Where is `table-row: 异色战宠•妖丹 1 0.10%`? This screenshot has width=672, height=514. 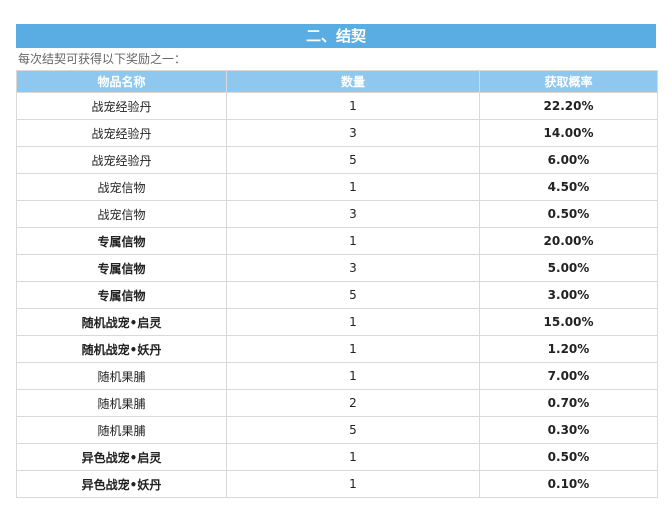
table-row: 异色战宠•妖丹 1 0.10% is located at coordinates (337, 484).